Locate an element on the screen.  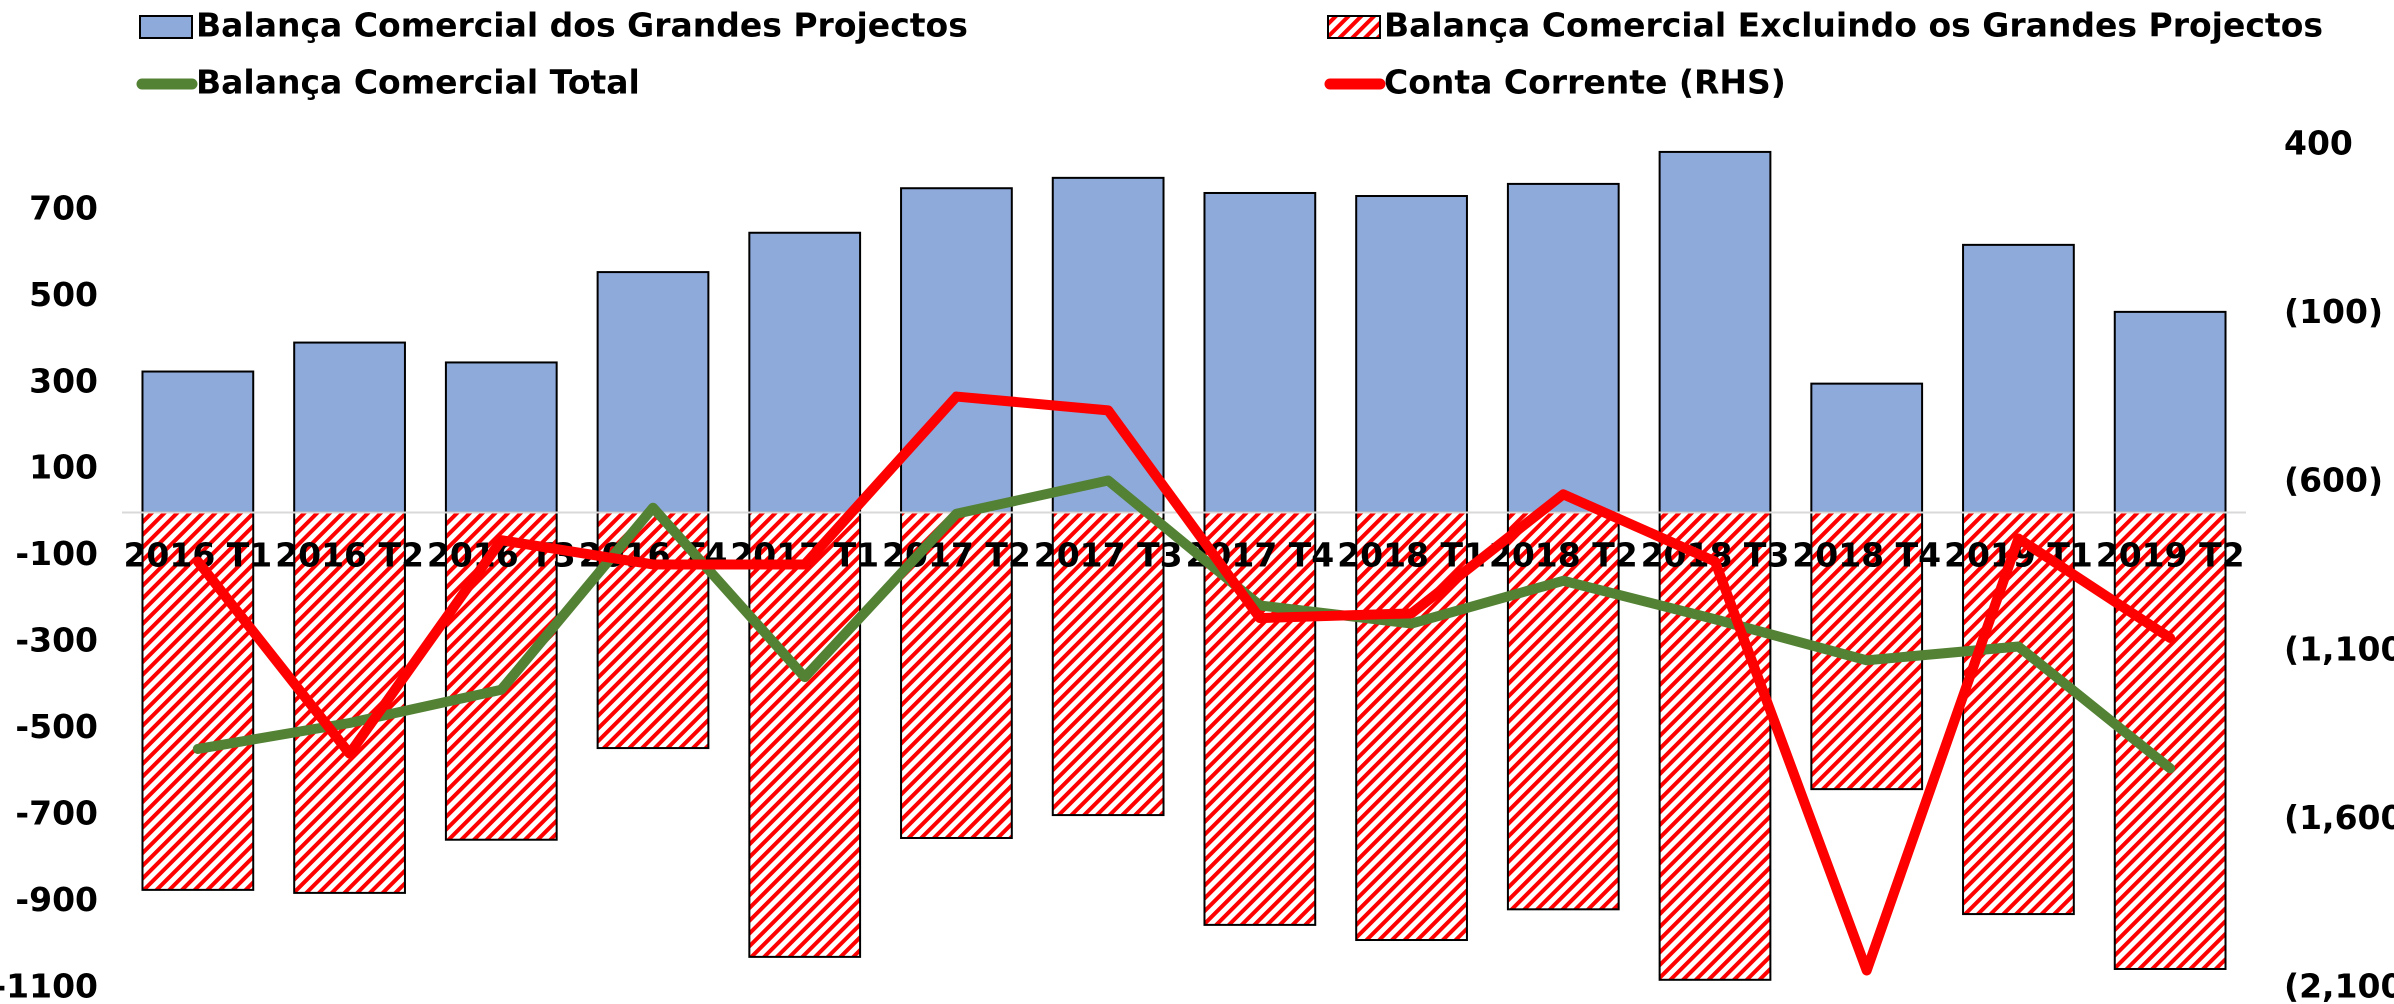
x-tick-label: 2016 T2 is located at coordinates (349, 555).